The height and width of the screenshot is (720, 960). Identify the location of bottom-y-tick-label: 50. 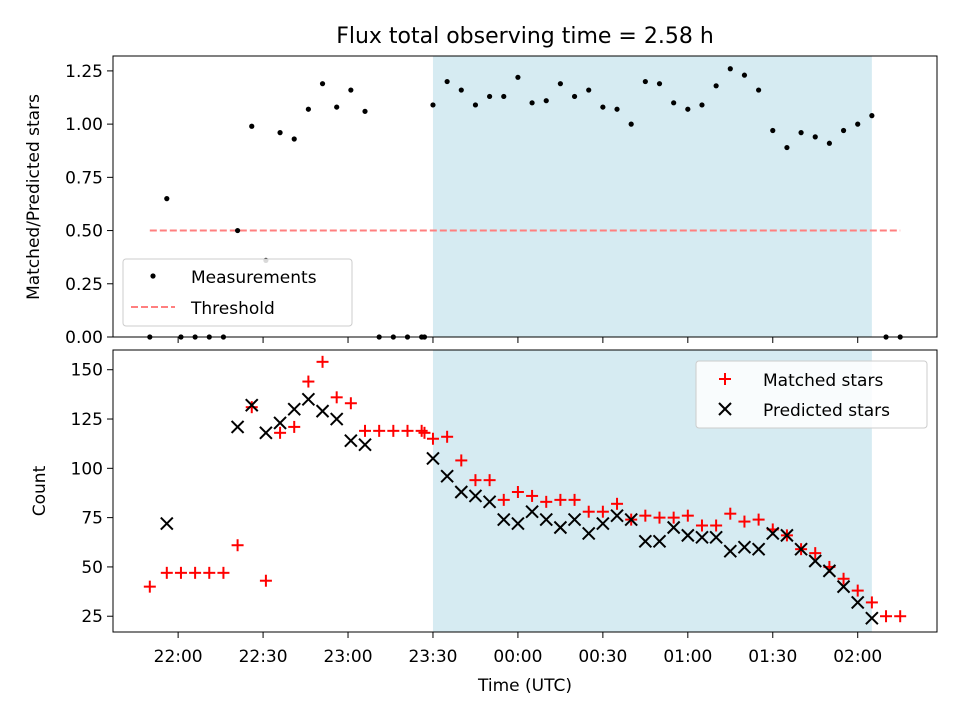
(92, 568).